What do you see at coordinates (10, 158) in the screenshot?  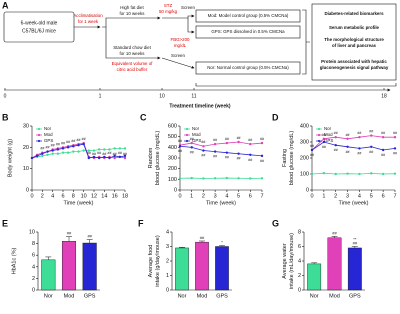 I see `y-axis-label: Body weight (g)` at bounding box center [10, 158].